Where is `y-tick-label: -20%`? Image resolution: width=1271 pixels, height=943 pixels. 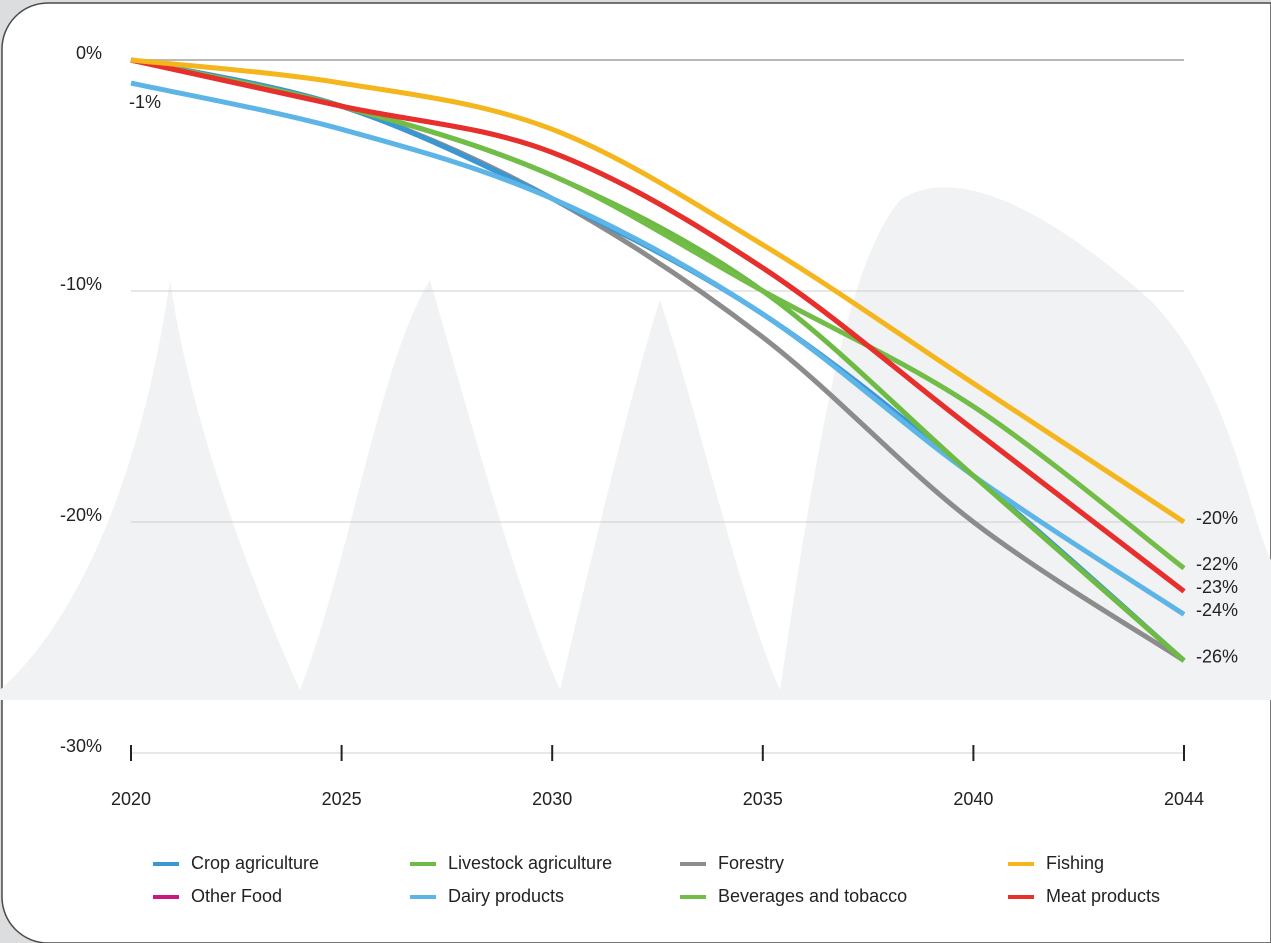 y-tick-label: -20% is located at coordinates (81, 515).